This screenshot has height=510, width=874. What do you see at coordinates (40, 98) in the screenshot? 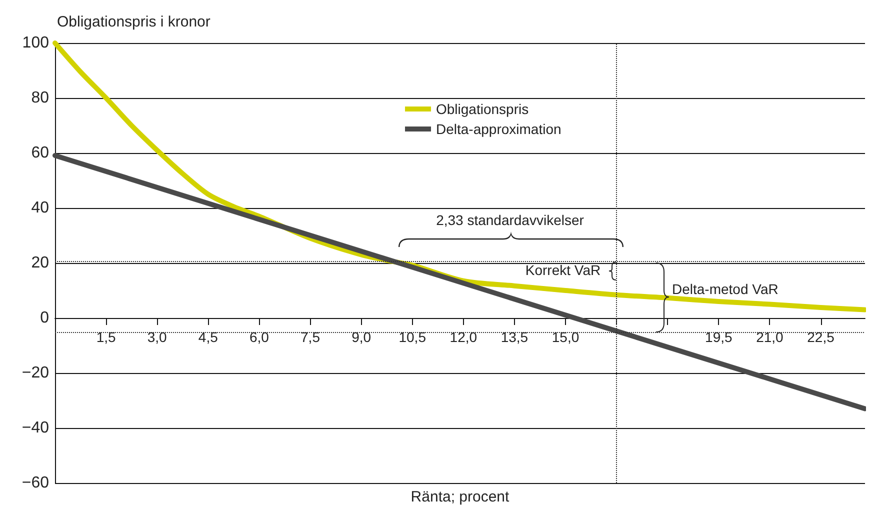
I see `y-tick-label: 80` at bounding box center [40, 98].